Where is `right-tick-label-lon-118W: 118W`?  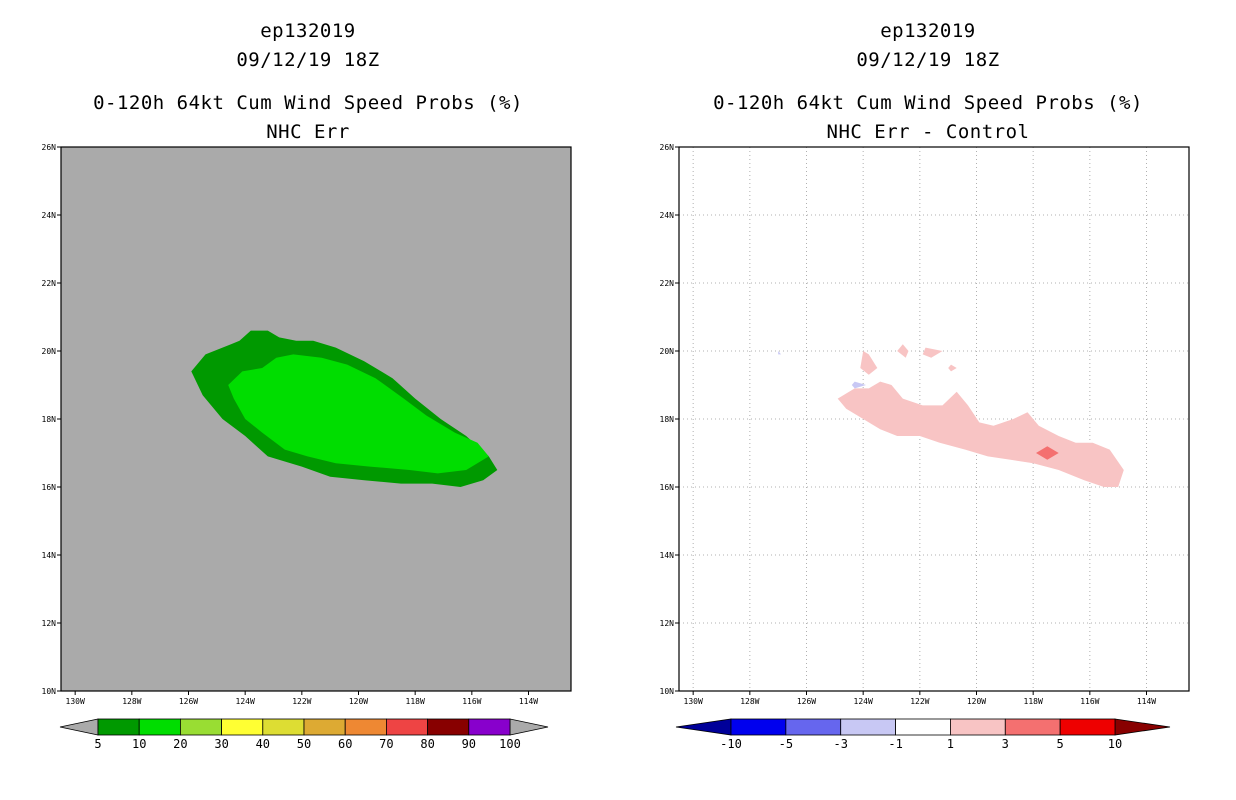 right-tick-label-lon-118W: 118W is located at coordinates (1033, 701).